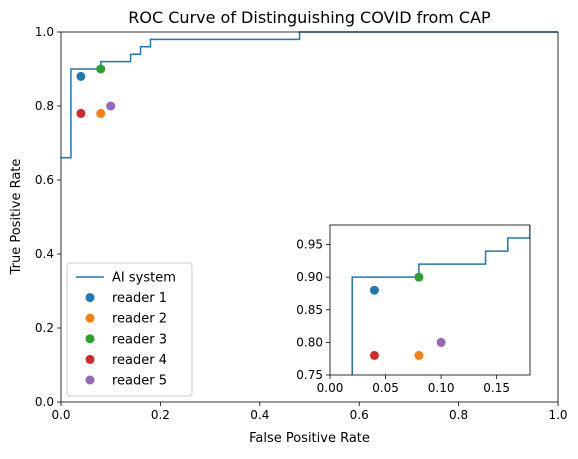 The width and height of the screenshot is (578, 459). What do you see at coordinates (309, 438) in the screenshot?
I see `x-axis-label: False Positive Rate` at bounding box center [309, 438].